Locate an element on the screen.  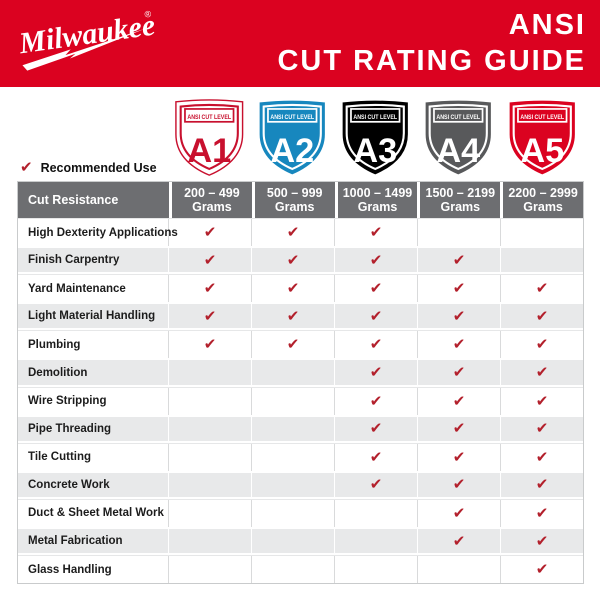
column-header-a1: 200 – 499 Grams is located at coordinates (212, 200).